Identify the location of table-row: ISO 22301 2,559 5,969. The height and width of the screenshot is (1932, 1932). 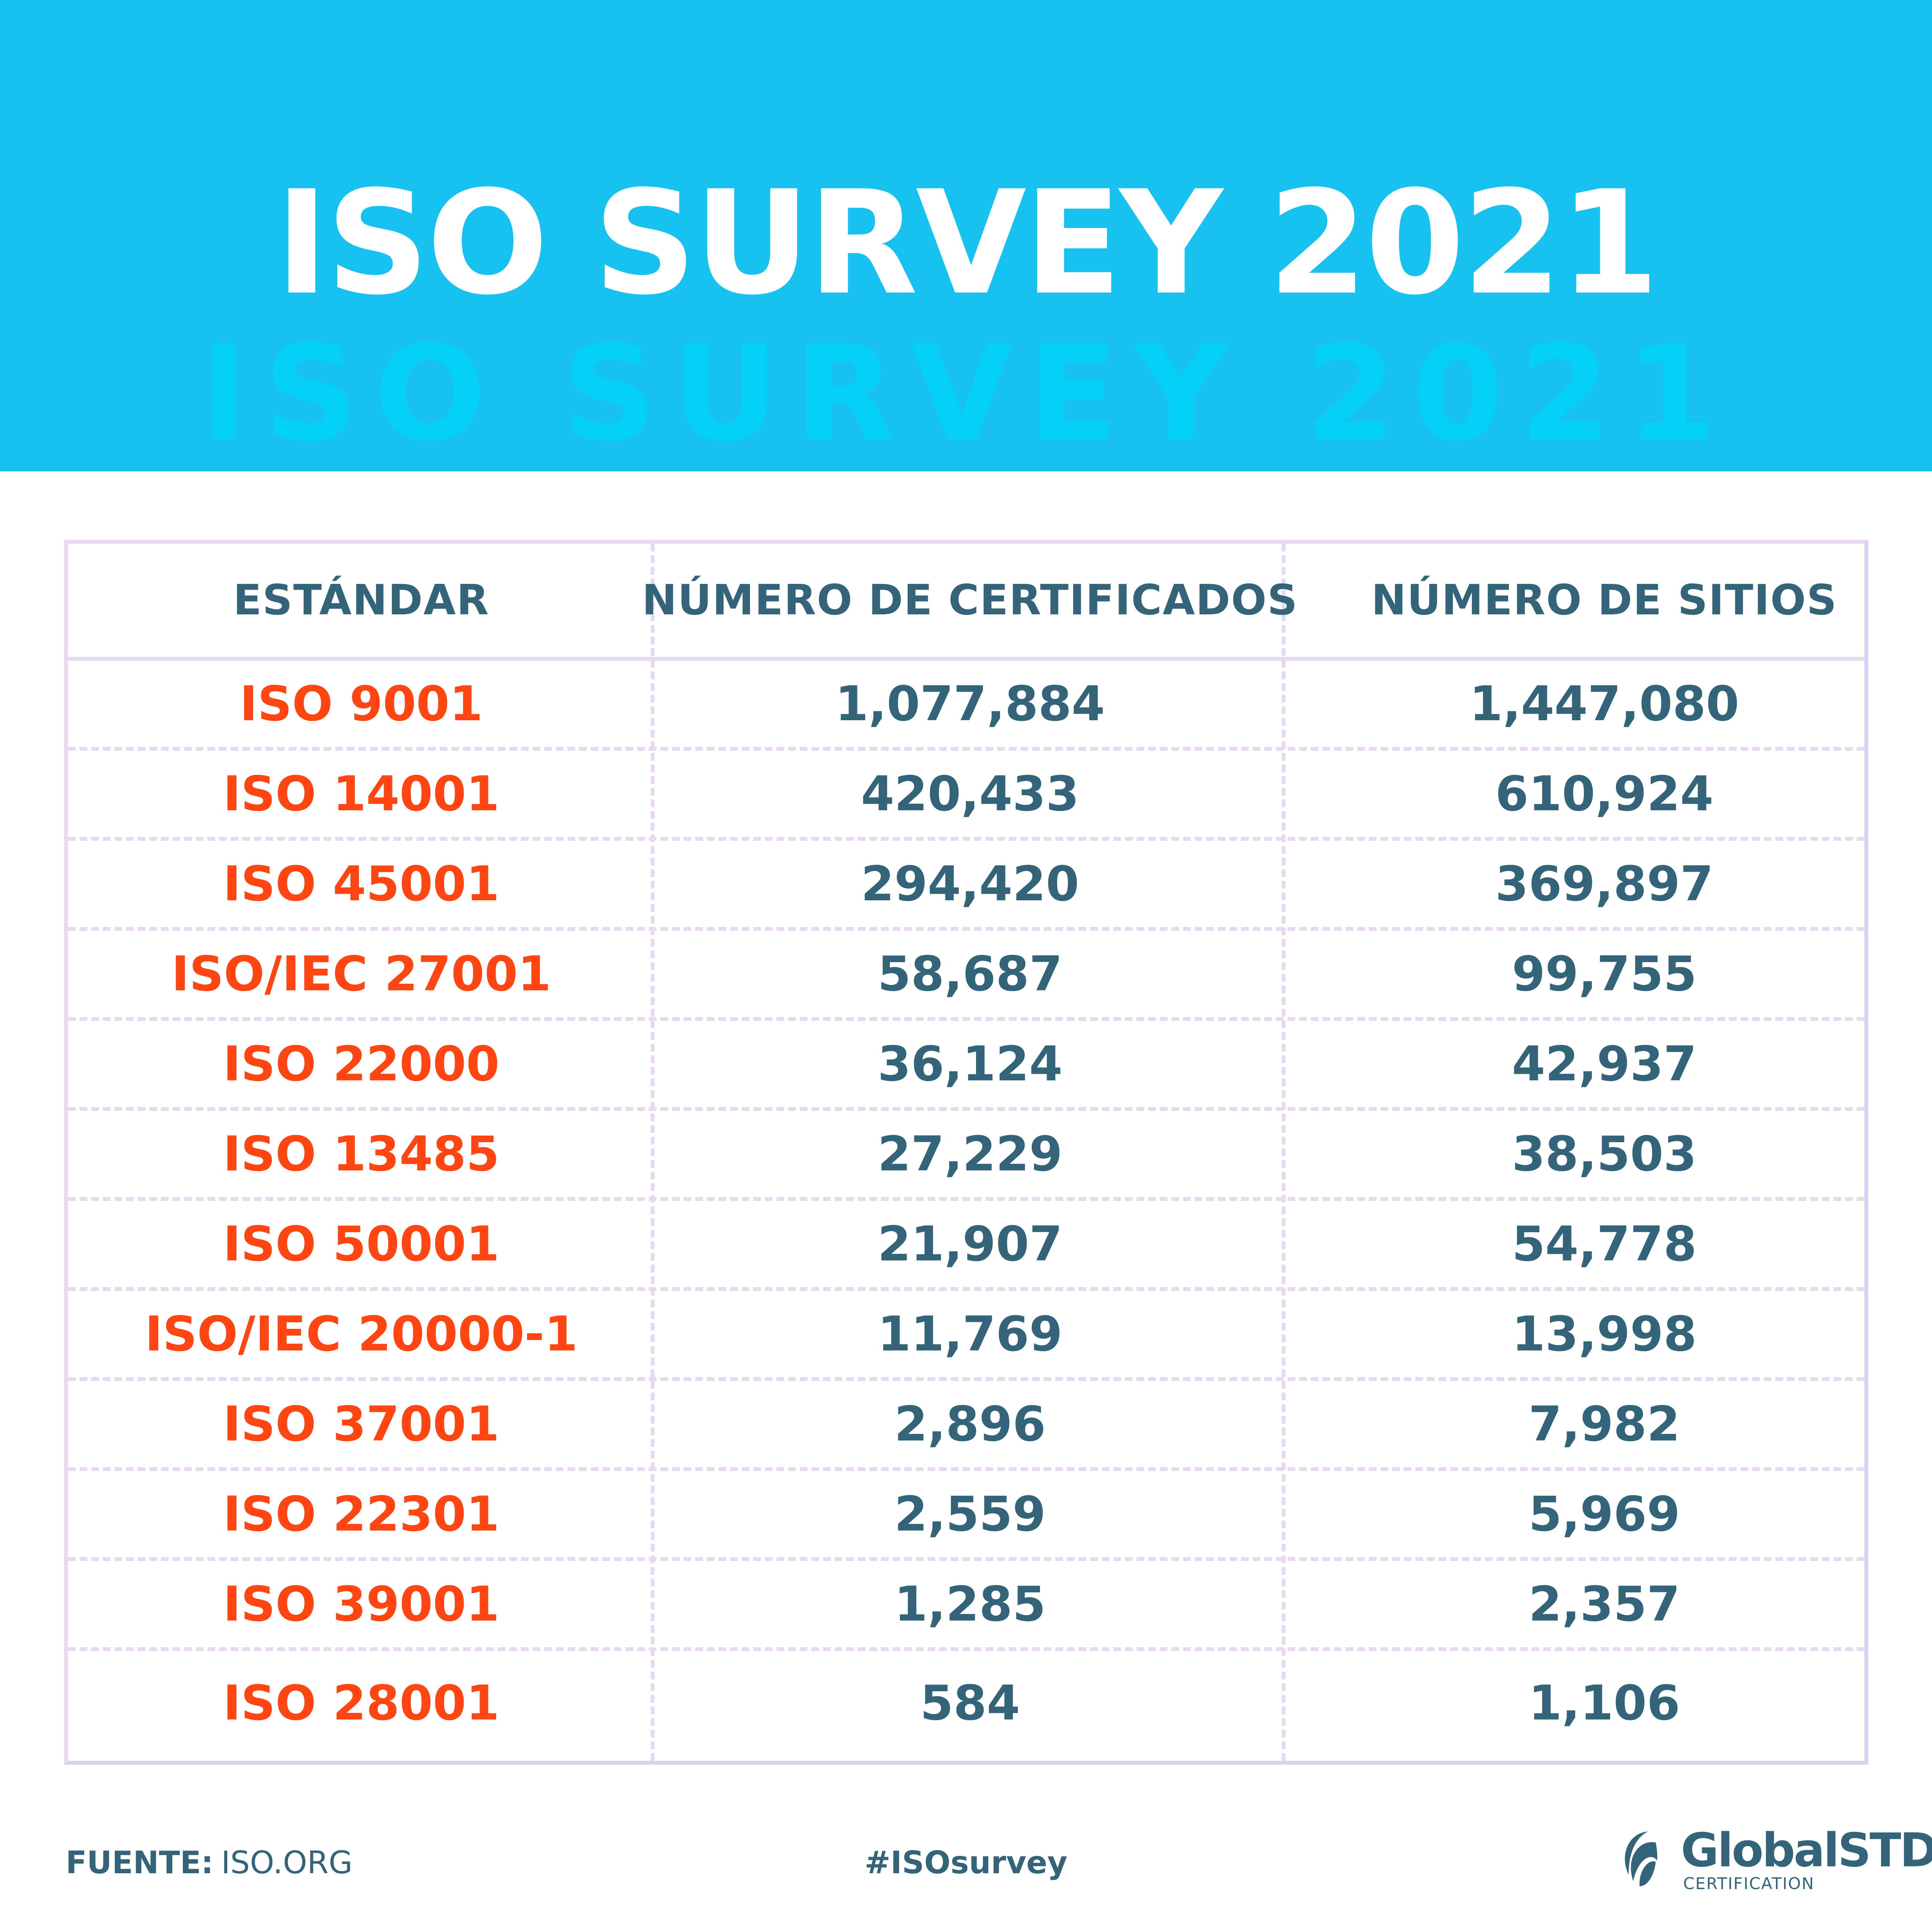
(966, 1516).